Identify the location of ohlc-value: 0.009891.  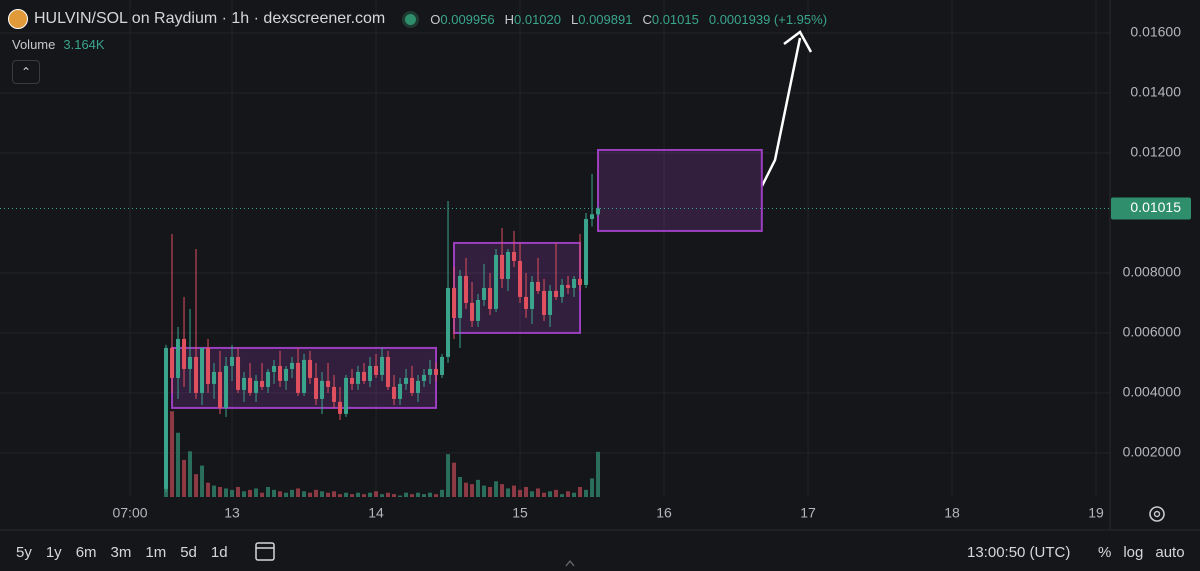
(605, 19).